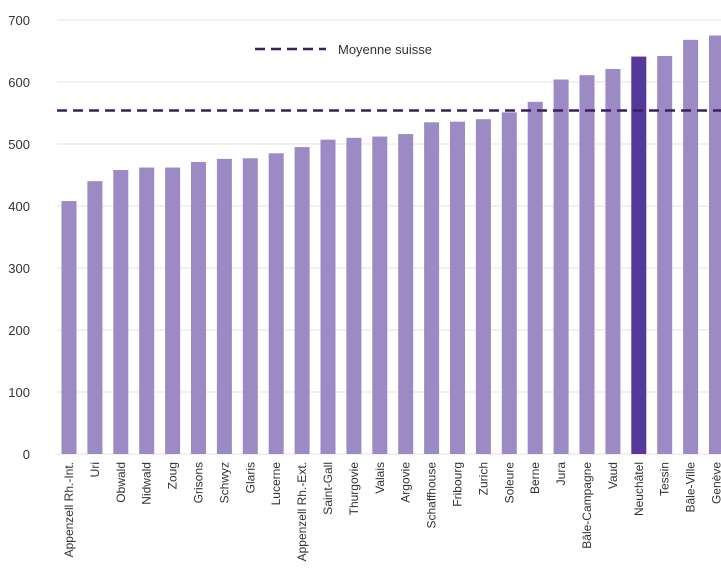 The width and height of the screenshot is (721, 588). Describe the element at coordinates (613, 475) in the screenshot. I see `x-category-label: Vaud` at that location.